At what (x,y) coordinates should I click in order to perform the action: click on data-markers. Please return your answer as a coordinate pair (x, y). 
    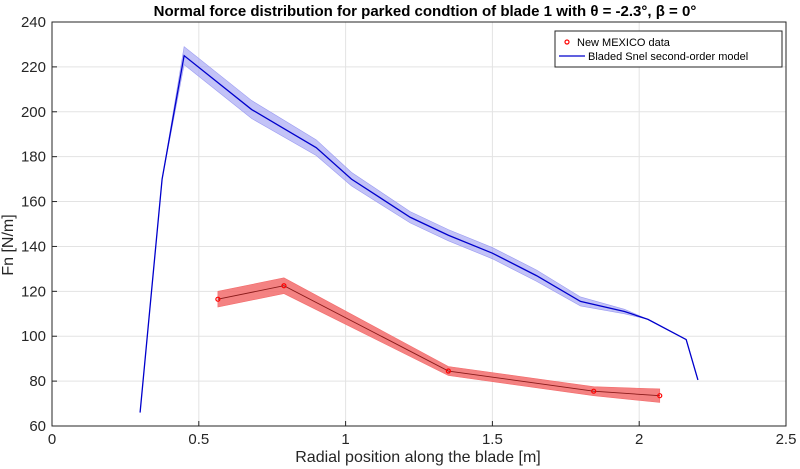
    Looking at the image, I should click on (439, 341).